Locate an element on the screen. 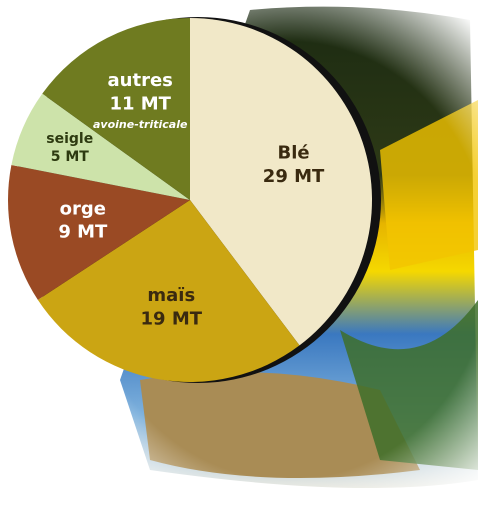 The height and width of the screenshot is (521, 481). value-label: 19 MT is located at coordinates (172, 318).